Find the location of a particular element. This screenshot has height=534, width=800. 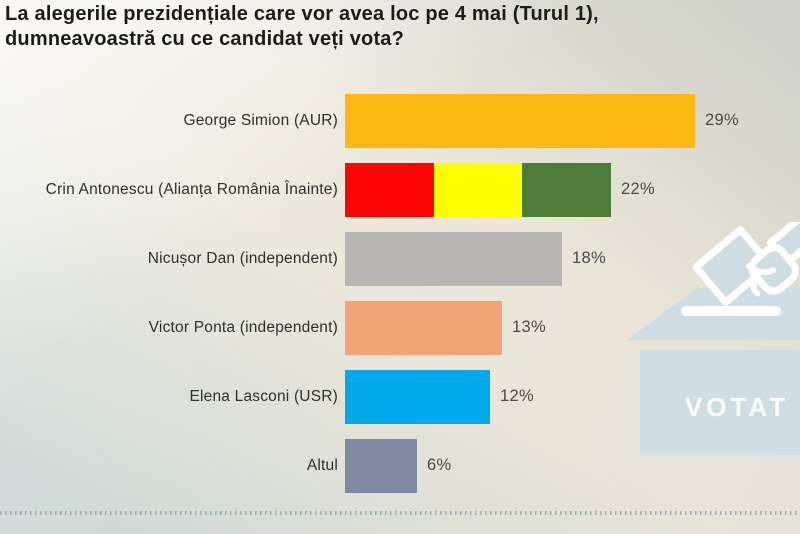

candidate-label: Elena Lasconi (USR) is located at coordinates (263, 396).